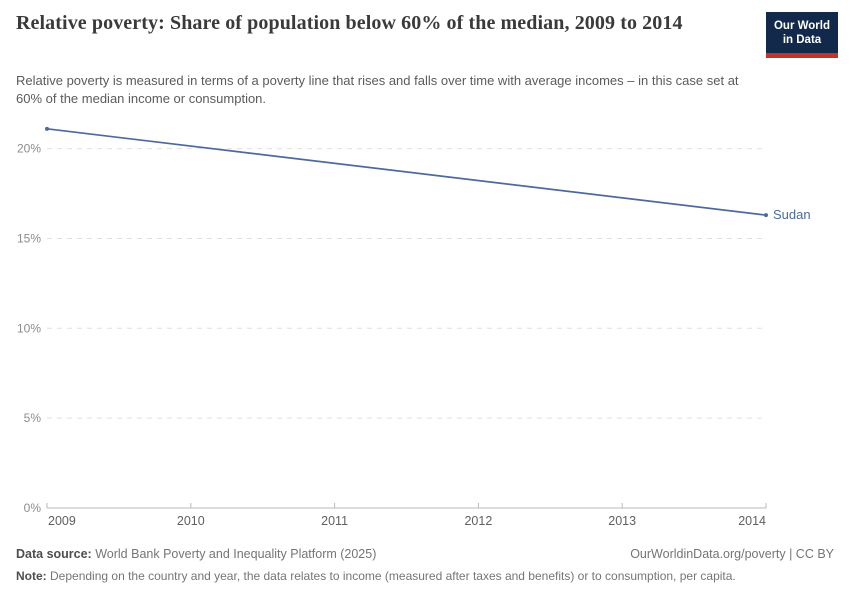 The width and height of the screenshot is (850, 600). What do you see at coordinates (33, 508) in the screenshot?
I see `y-tick-label: 0%` at bounding box center [33, 508].